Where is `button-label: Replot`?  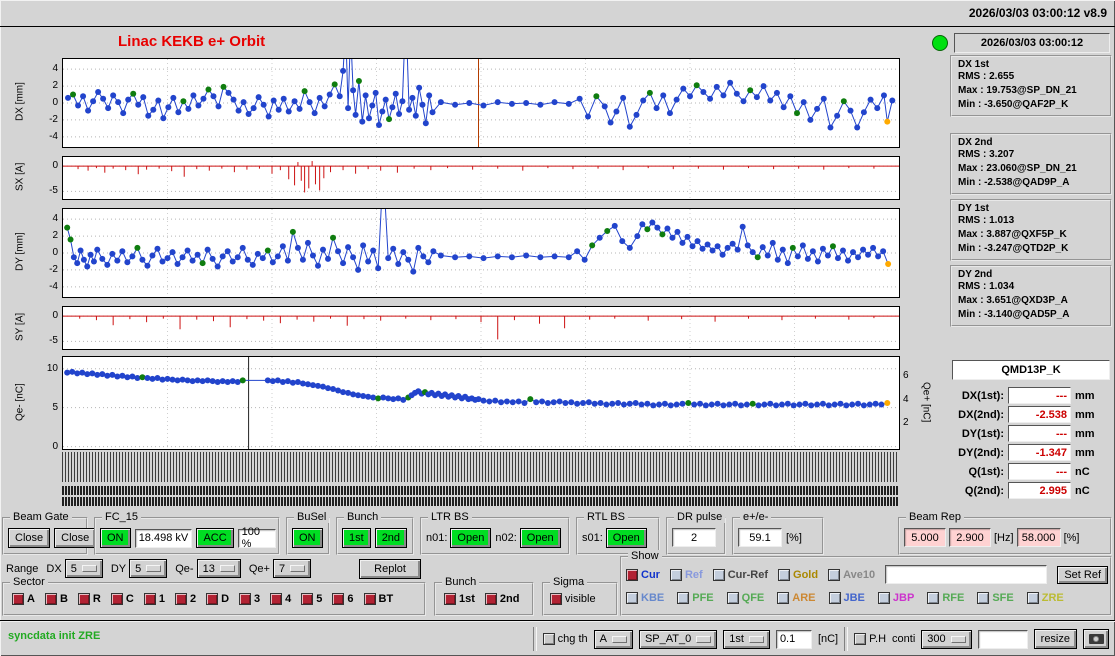 button-label: Replot is located at coordinates (390, 568).